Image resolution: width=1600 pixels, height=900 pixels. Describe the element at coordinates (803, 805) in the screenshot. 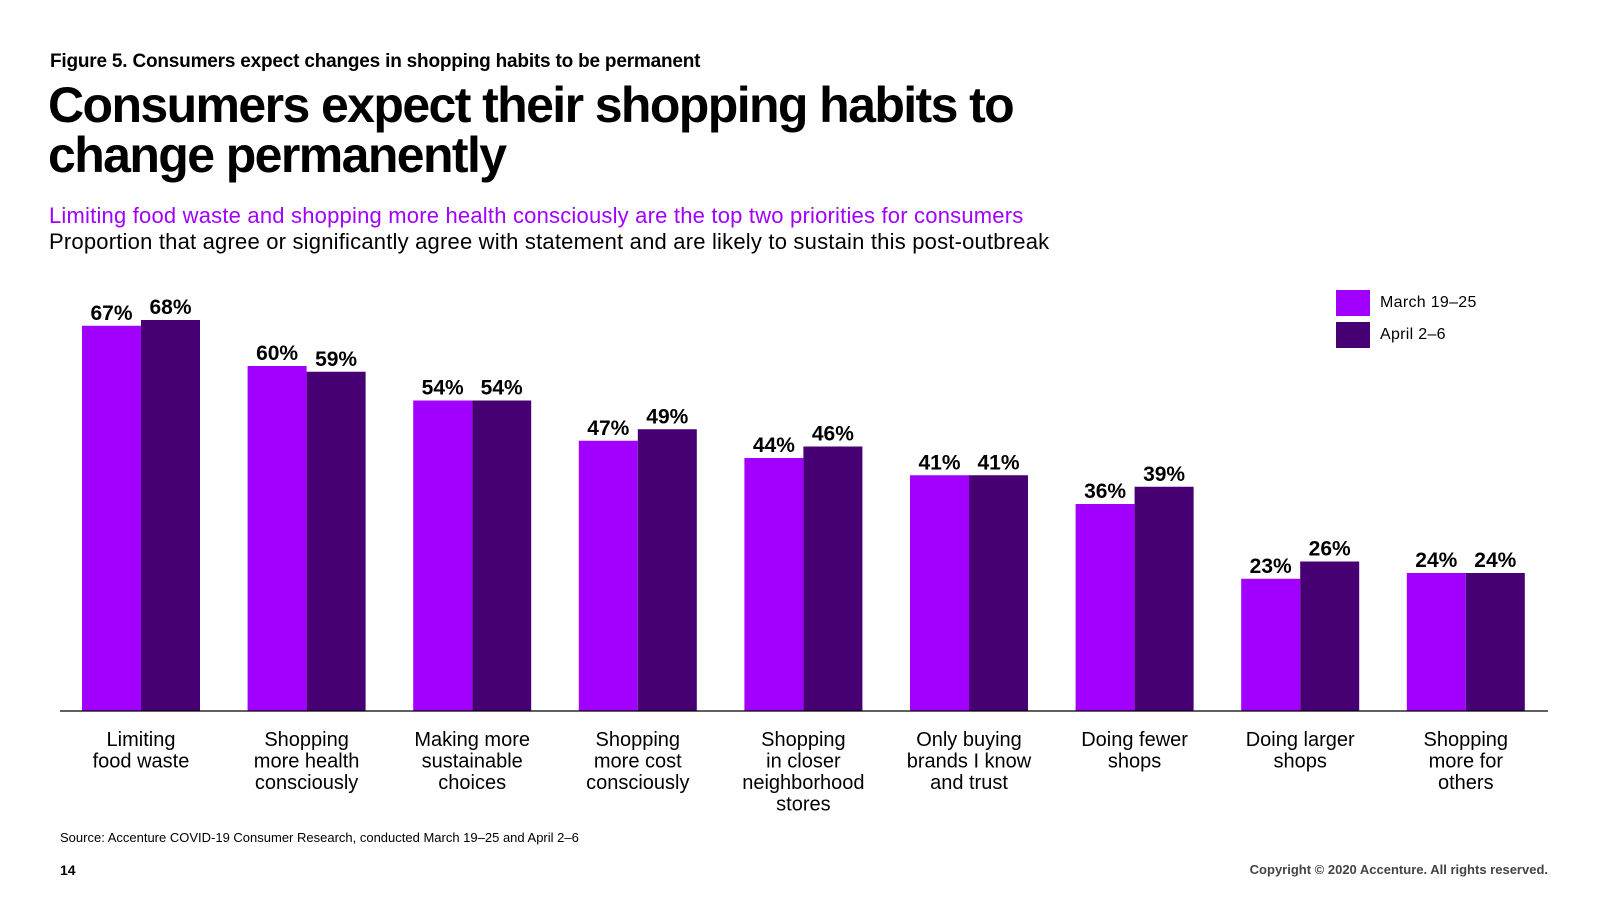

I see `category-label-5-line-4: stores` at that location.